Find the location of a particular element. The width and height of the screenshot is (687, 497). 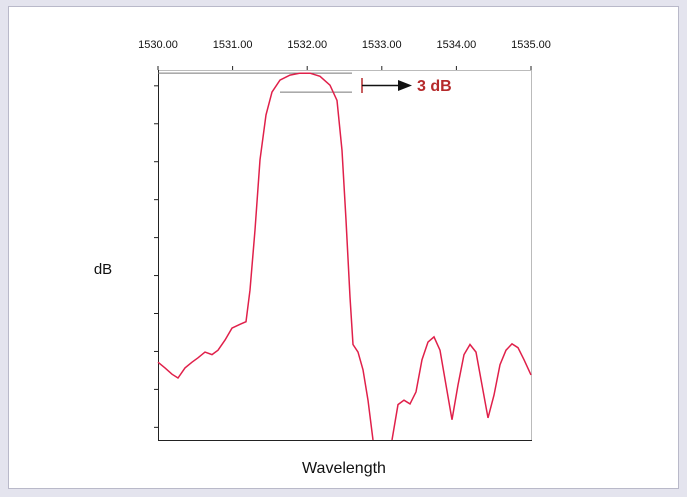

annotation: 3 dB is located at coordinates (434, 86).